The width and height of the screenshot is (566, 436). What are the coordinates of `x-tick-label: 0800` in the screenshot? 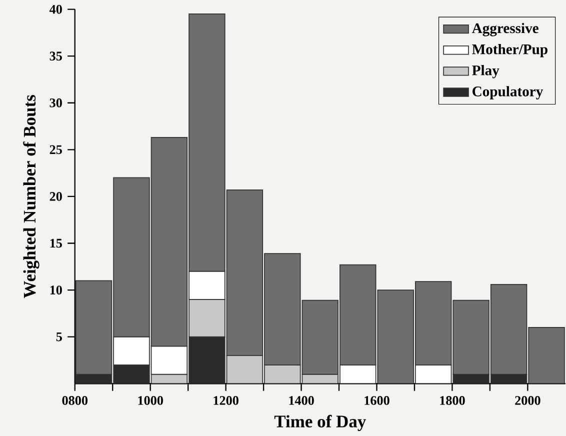 It's located at (75, 400).